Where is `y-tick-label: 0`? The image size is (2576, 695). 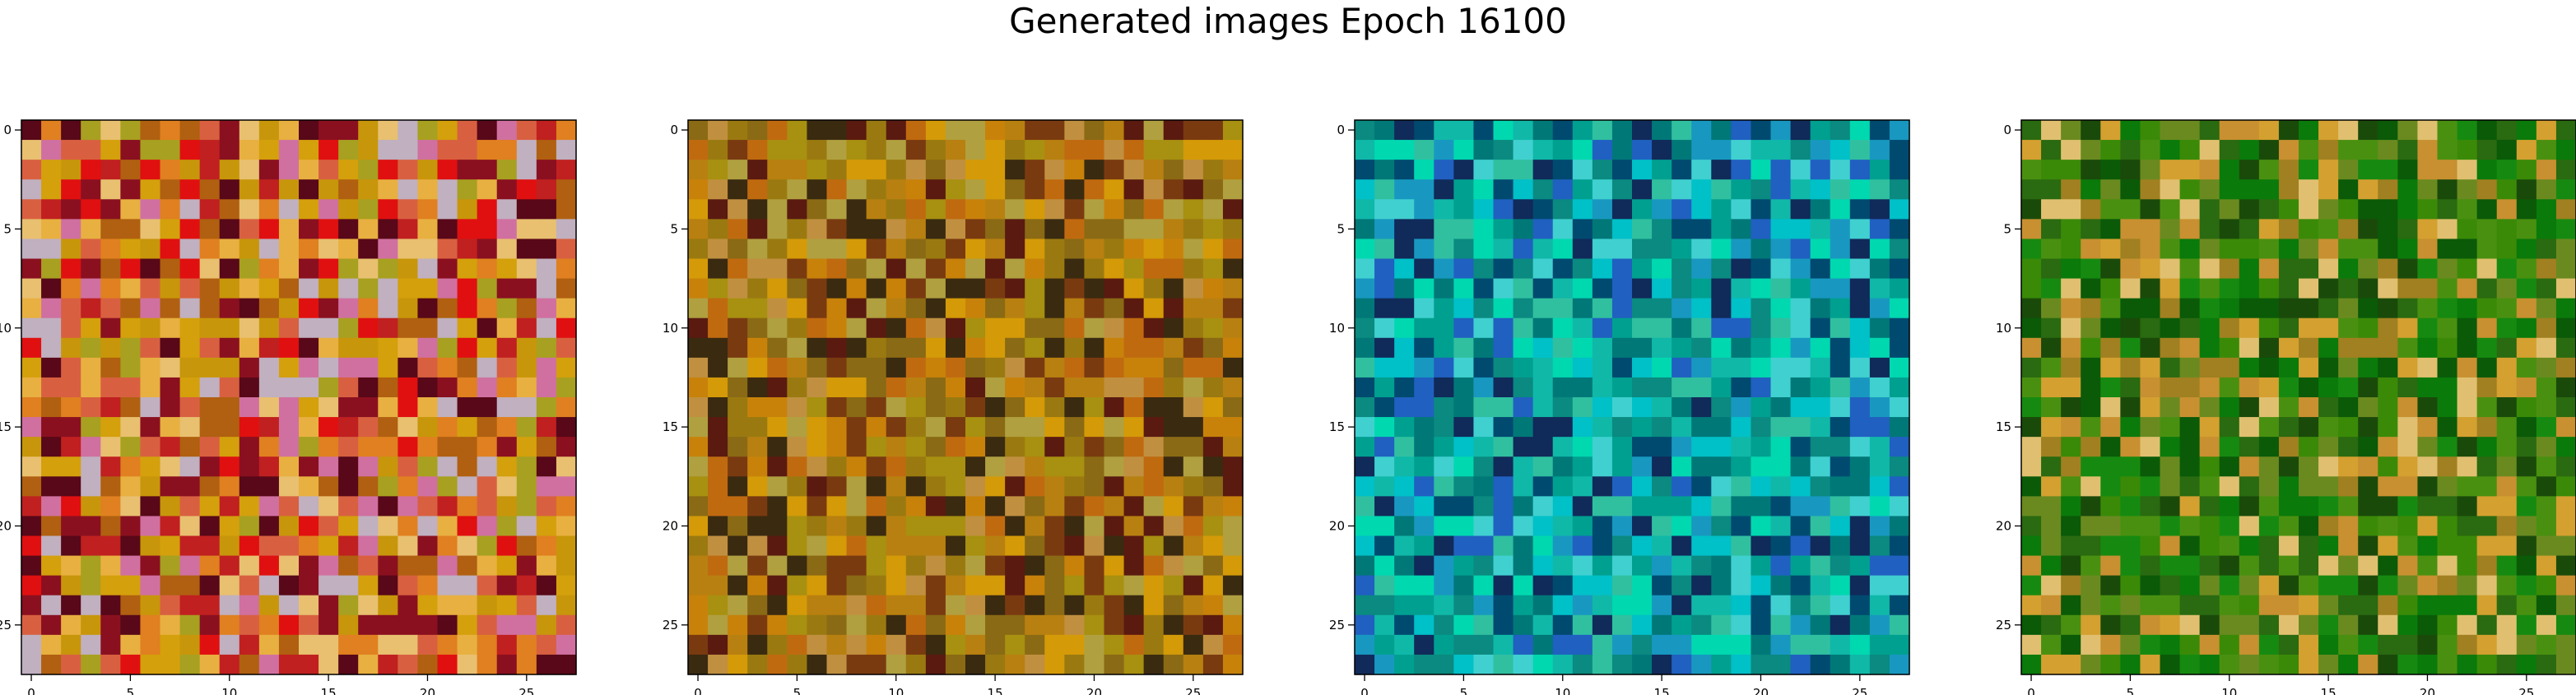 y-tick-label: 0 is located at coordinates (2007, 130).